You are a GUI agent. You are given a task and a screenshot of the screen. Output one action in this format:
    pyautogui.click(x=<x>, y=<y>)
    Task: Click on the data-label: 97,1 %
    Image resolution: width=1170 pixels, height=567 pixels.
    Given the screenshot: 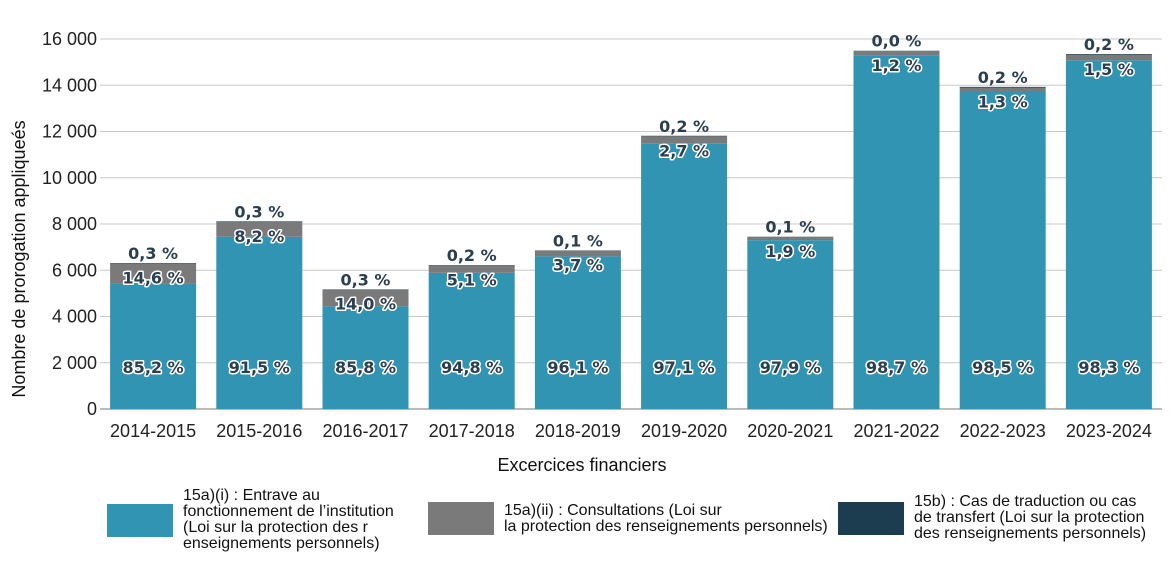 What is the action you would take?
    pyautogui.click(x=684, y=367)
    